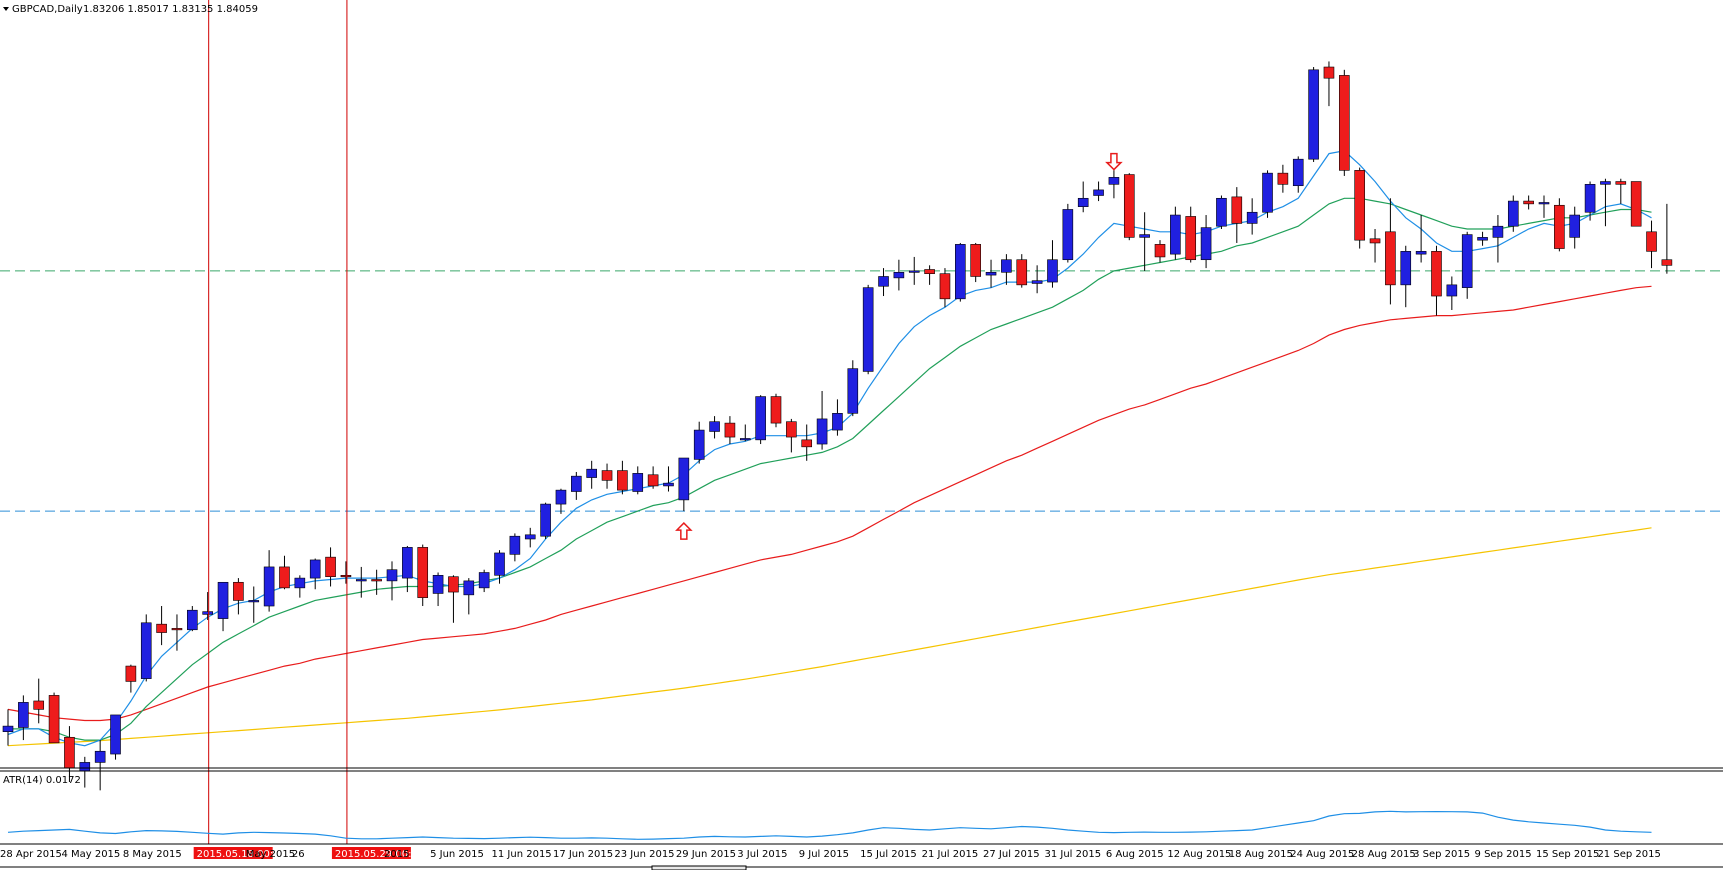 The image size is (1723, 870). What do you see at coordinates (899, 346) in the screenshot?
I see `signal-arrows` at bounding box center [899, 346].